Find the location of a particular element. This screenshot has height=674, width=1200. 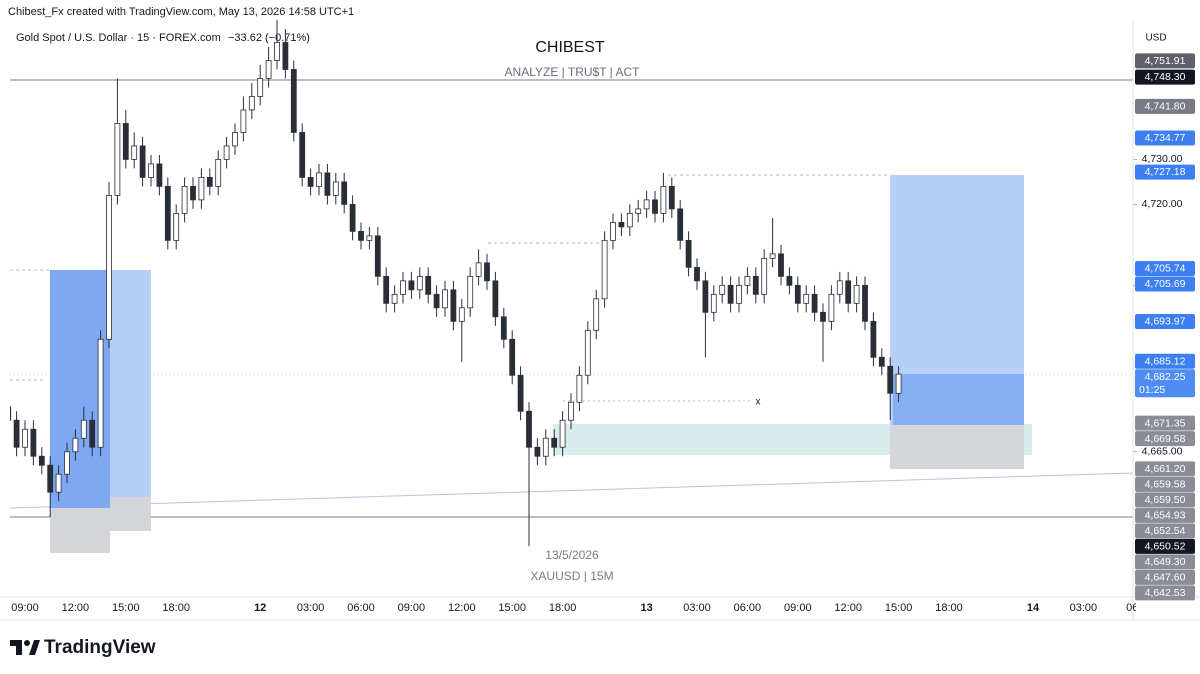

position-stop is located at coordinates (957, 447).